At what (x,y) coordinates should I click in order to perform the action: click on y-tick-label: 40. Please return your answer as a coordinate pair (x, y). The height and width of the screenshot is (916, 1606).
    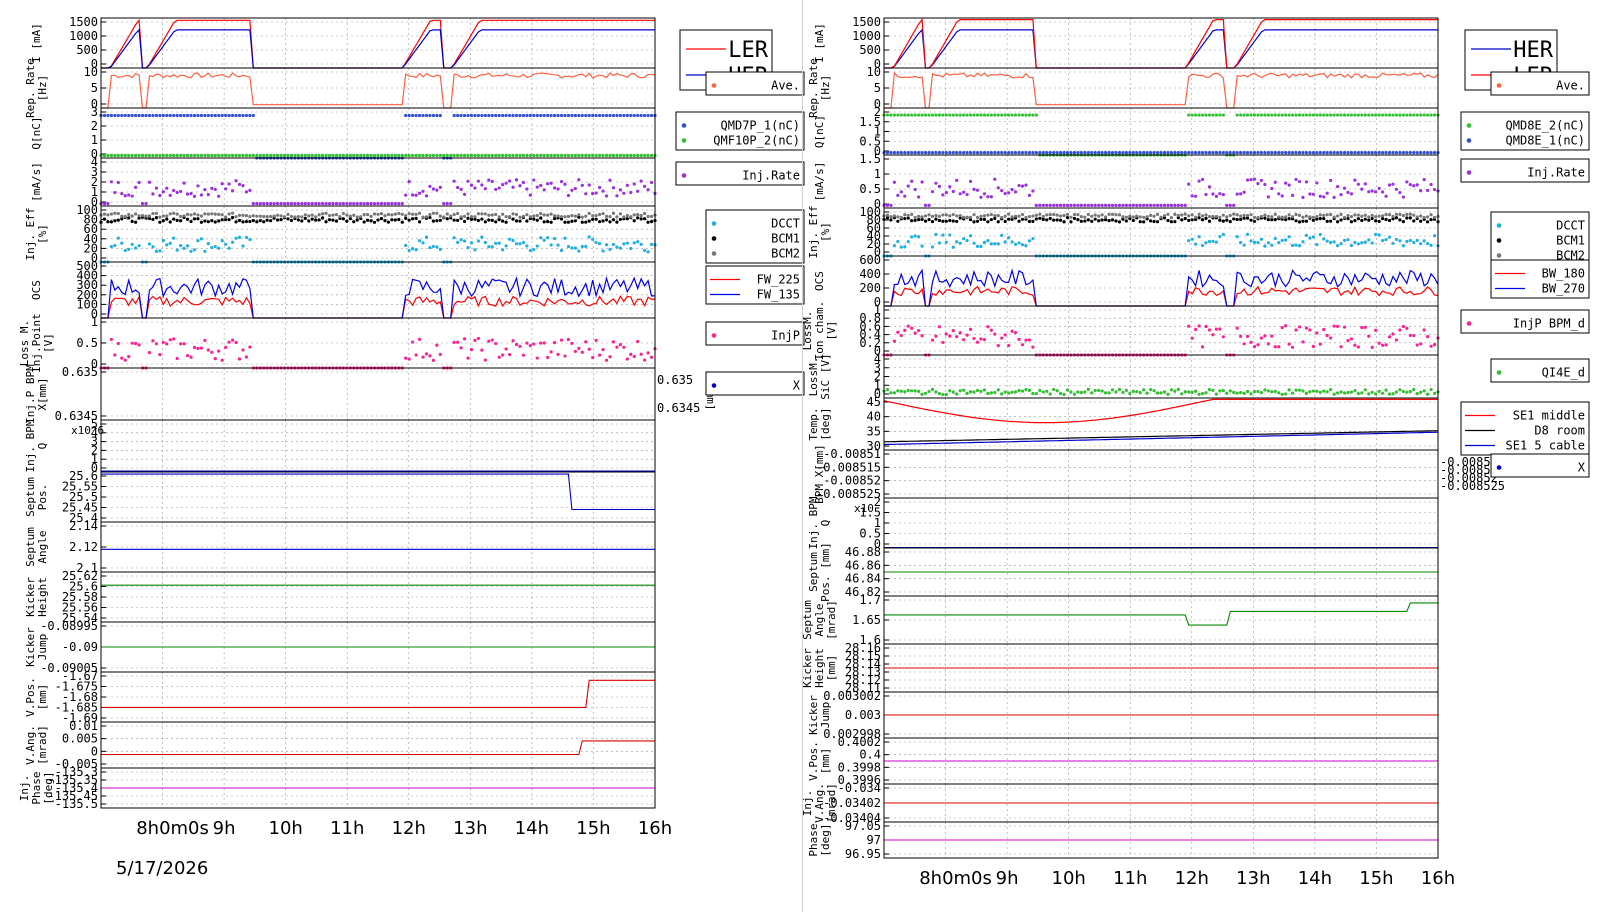
    Looking at the image, I should click on (91, 239).